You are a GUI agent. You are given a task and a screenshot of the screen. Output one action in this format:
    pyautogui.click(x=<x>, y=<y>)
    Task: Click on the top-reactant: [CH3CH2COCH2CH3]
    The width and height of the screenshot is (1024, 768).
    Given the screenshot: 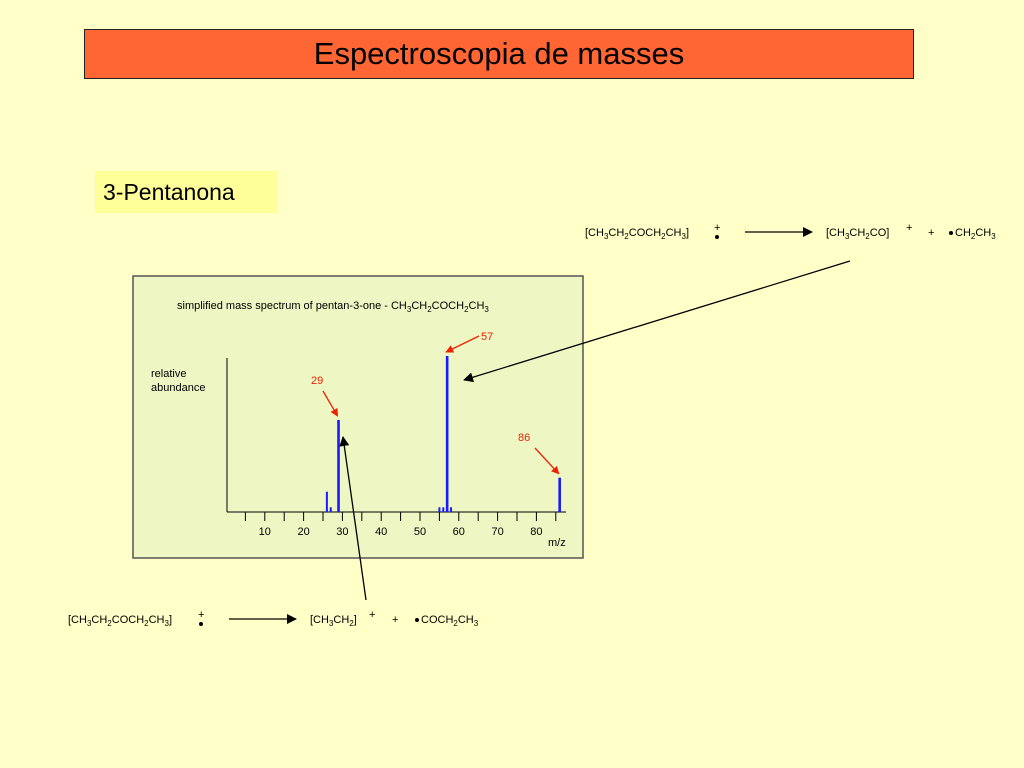 What is the action you would take?
    pyautogui.click(x=637, y=234)
    